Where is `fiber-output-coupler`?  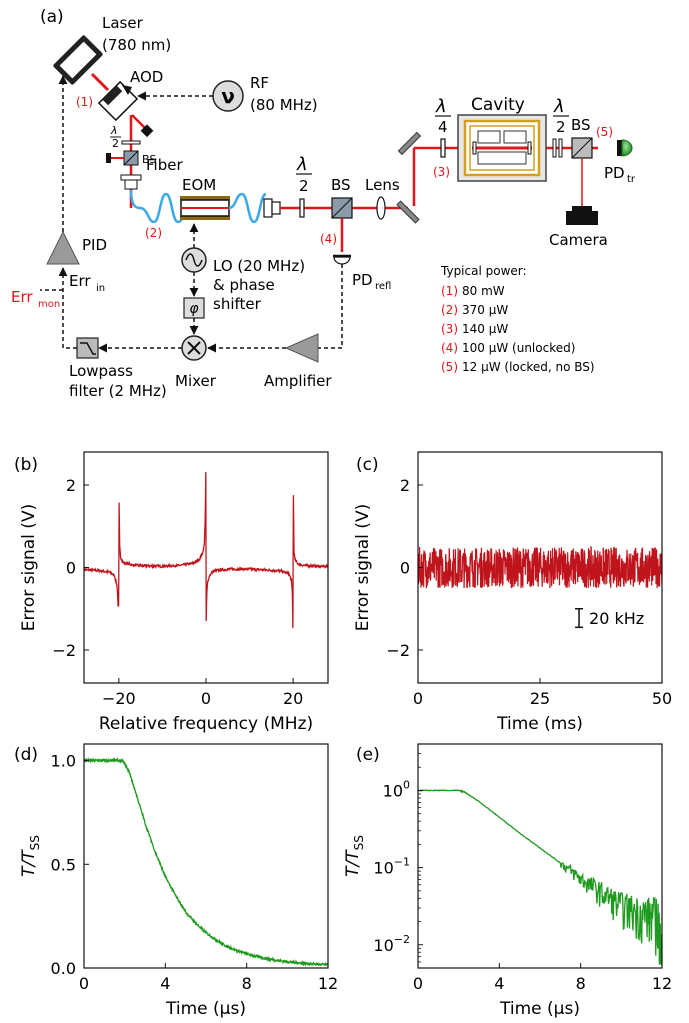
fiber-output-coupler is located at coordinates (268, 208).